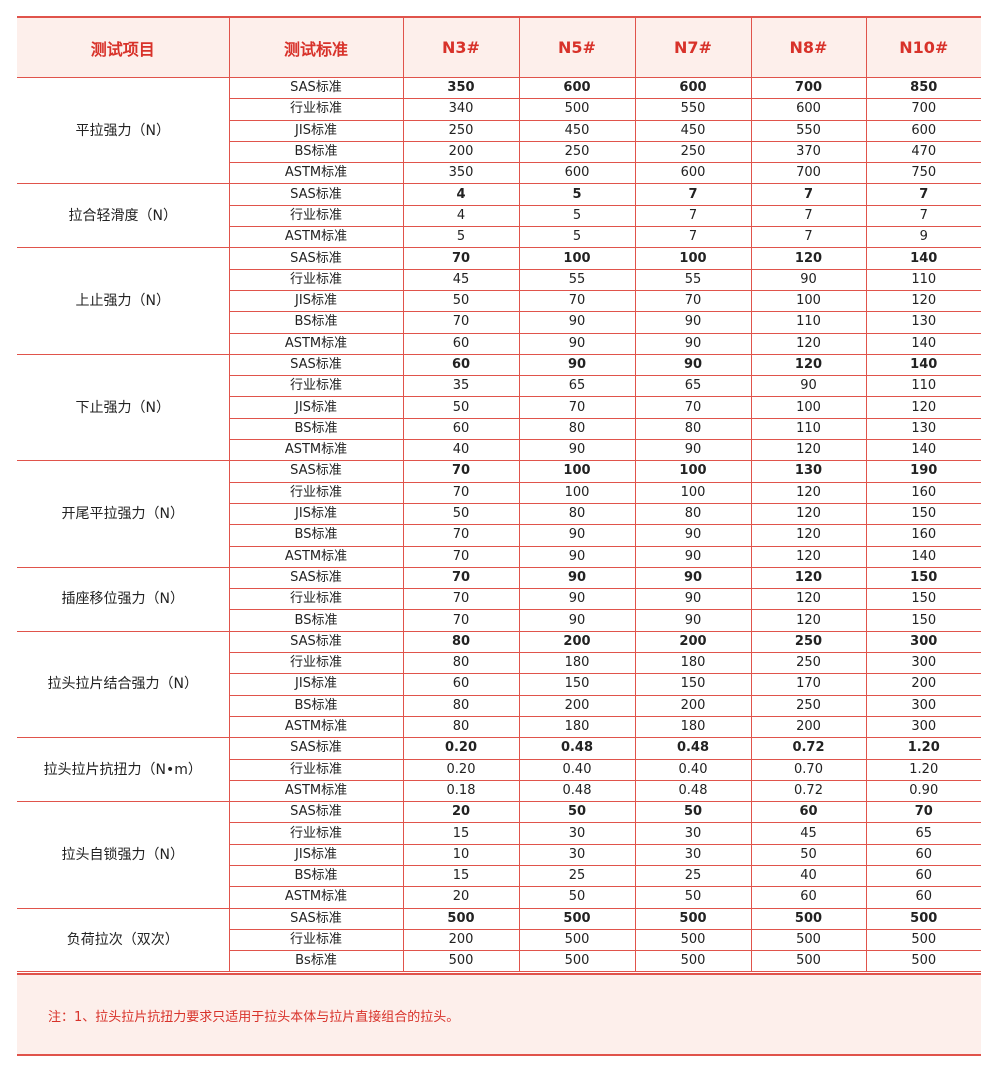  What do you see at coordinates (577, 237) in the screenshot?
I see `value-cell: 5` at bounding box center [577, 237].